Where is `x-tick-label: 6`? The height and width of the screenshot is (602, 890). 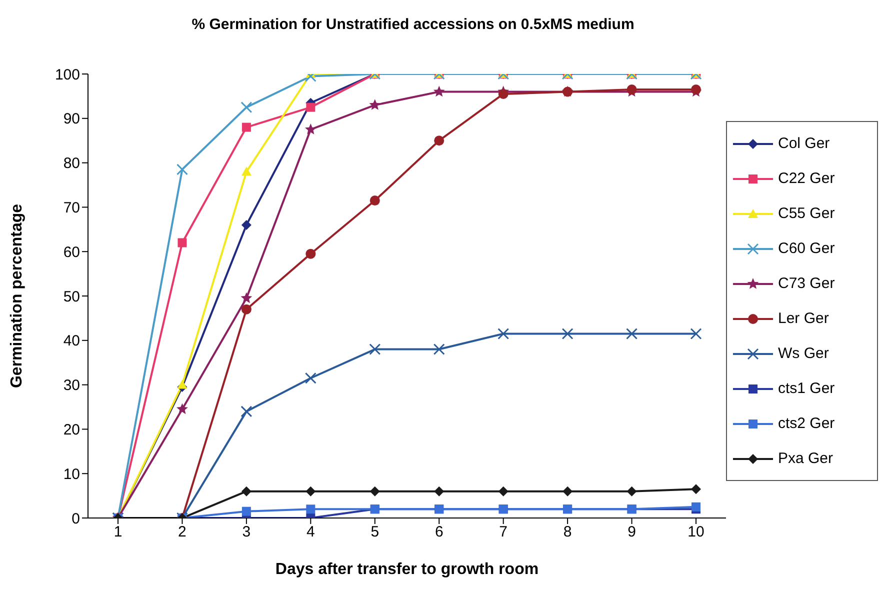 x-tick-label: 6 is located at coordinates (439, 532).